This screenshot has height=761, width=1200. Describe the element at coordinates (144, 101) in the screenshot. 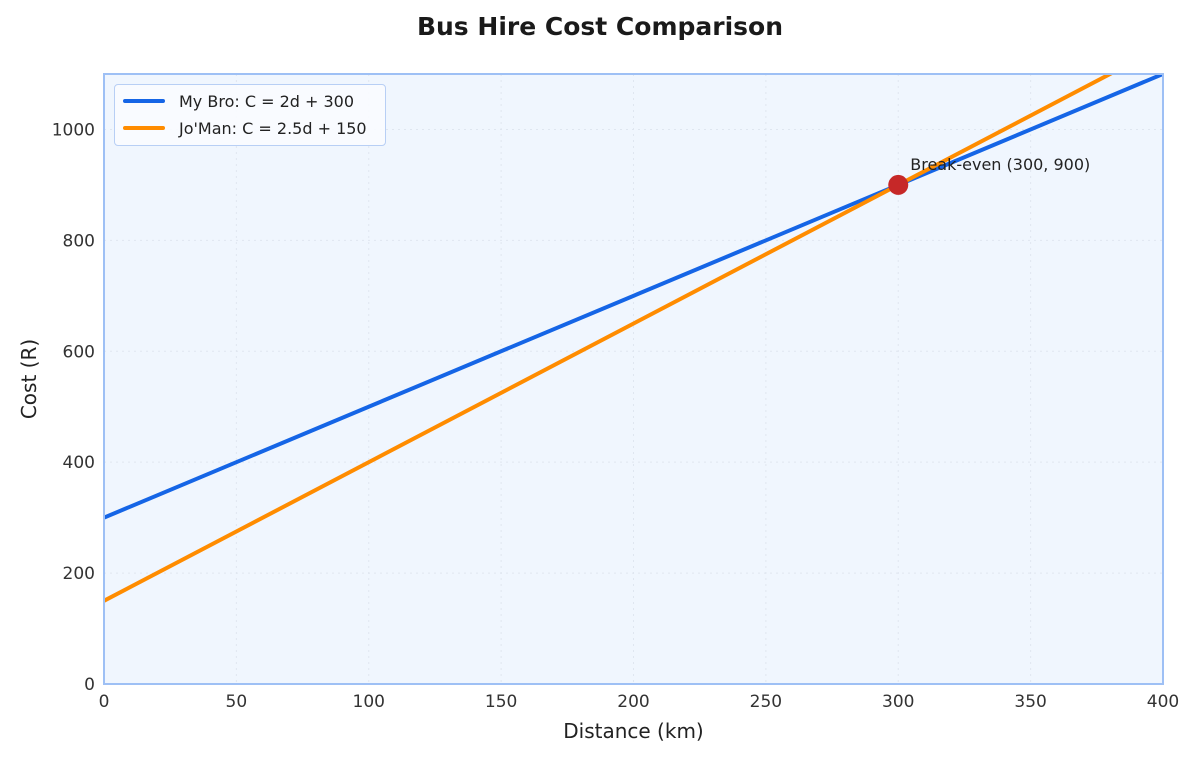

I see `legend-swatch-blue` at that location.